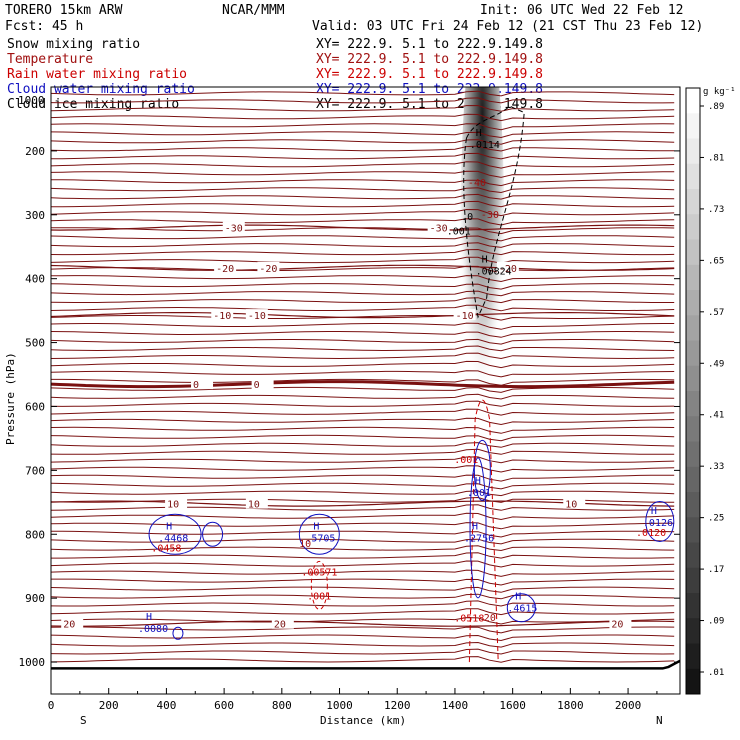  What do you see at coordinates (397, 705) in the screenshot?
I see `x-tick-label: 1200` at bounding box center [397, 705].